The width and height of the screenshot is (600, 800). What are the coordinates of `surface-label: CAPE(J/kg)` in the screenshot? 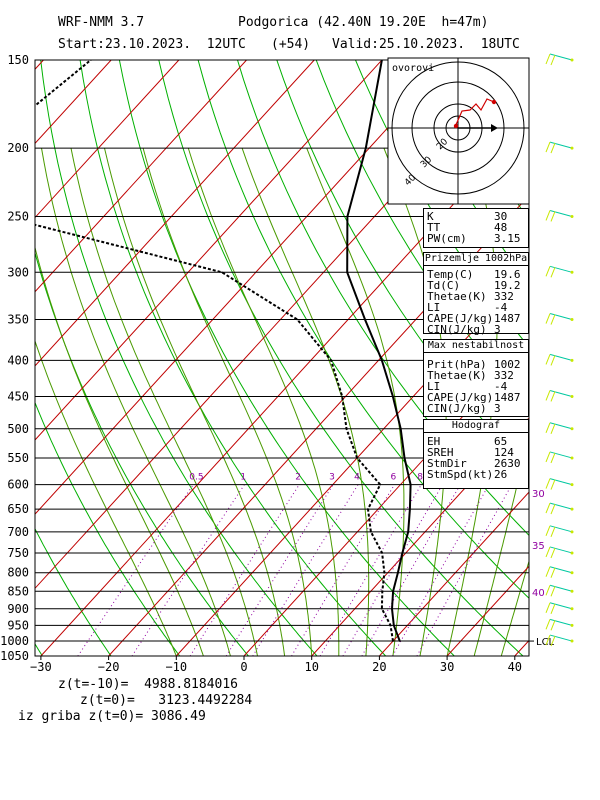 It's located at (460, 318).